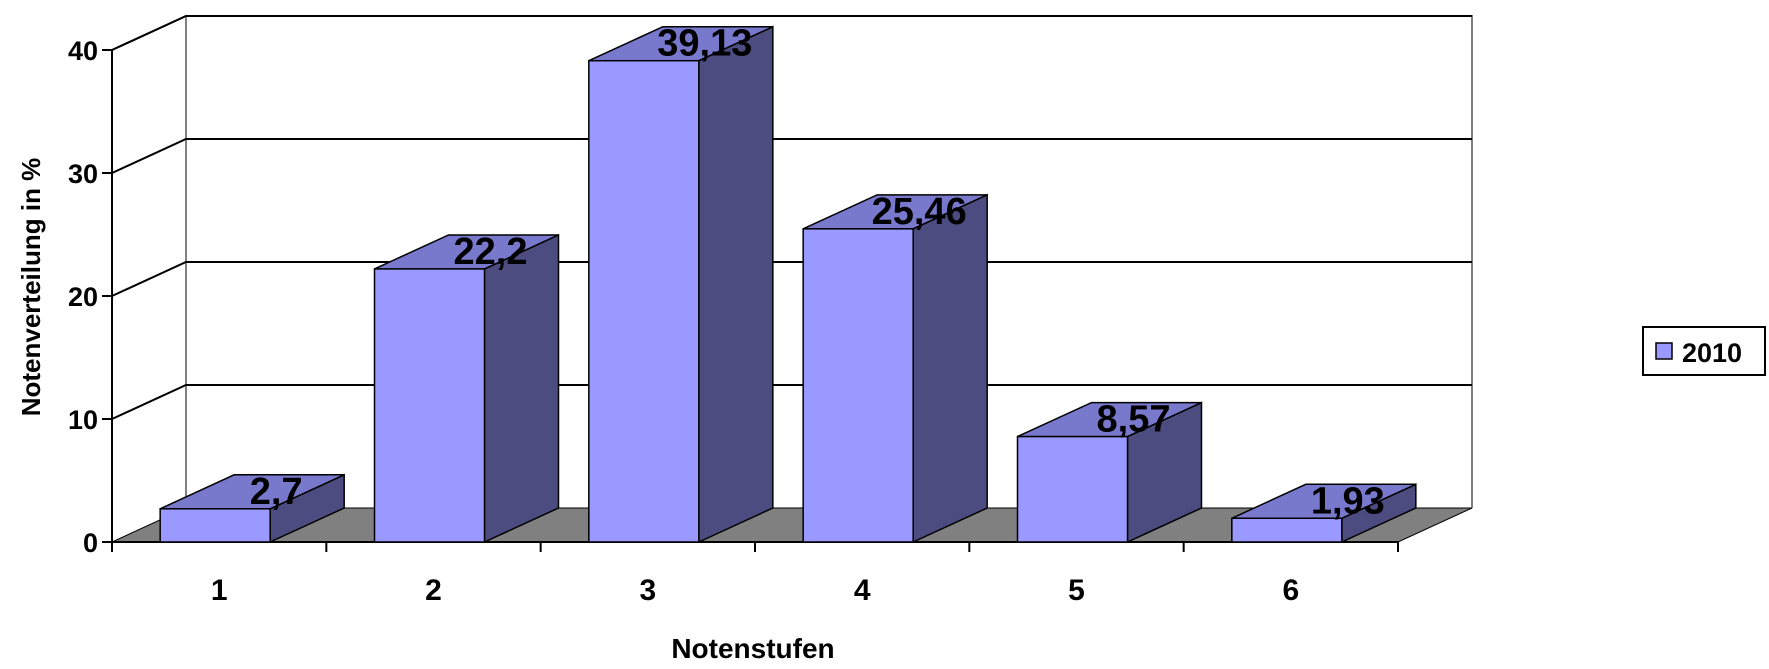 This screenshot has height=669, width=1769. Describe the element at coordinates (1290, 590) in the screenshot. I see `x-tick-label: 6` at that location.